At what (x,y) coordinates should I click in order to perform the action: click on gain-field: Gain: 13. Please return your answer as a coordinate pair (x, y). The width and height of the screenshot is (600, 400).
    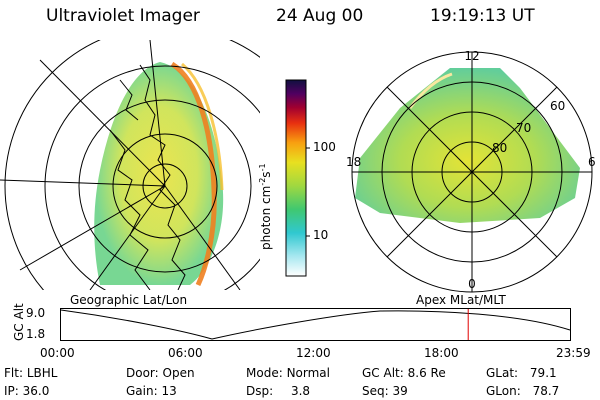
    Looking at the image, I should click on (151, 391).